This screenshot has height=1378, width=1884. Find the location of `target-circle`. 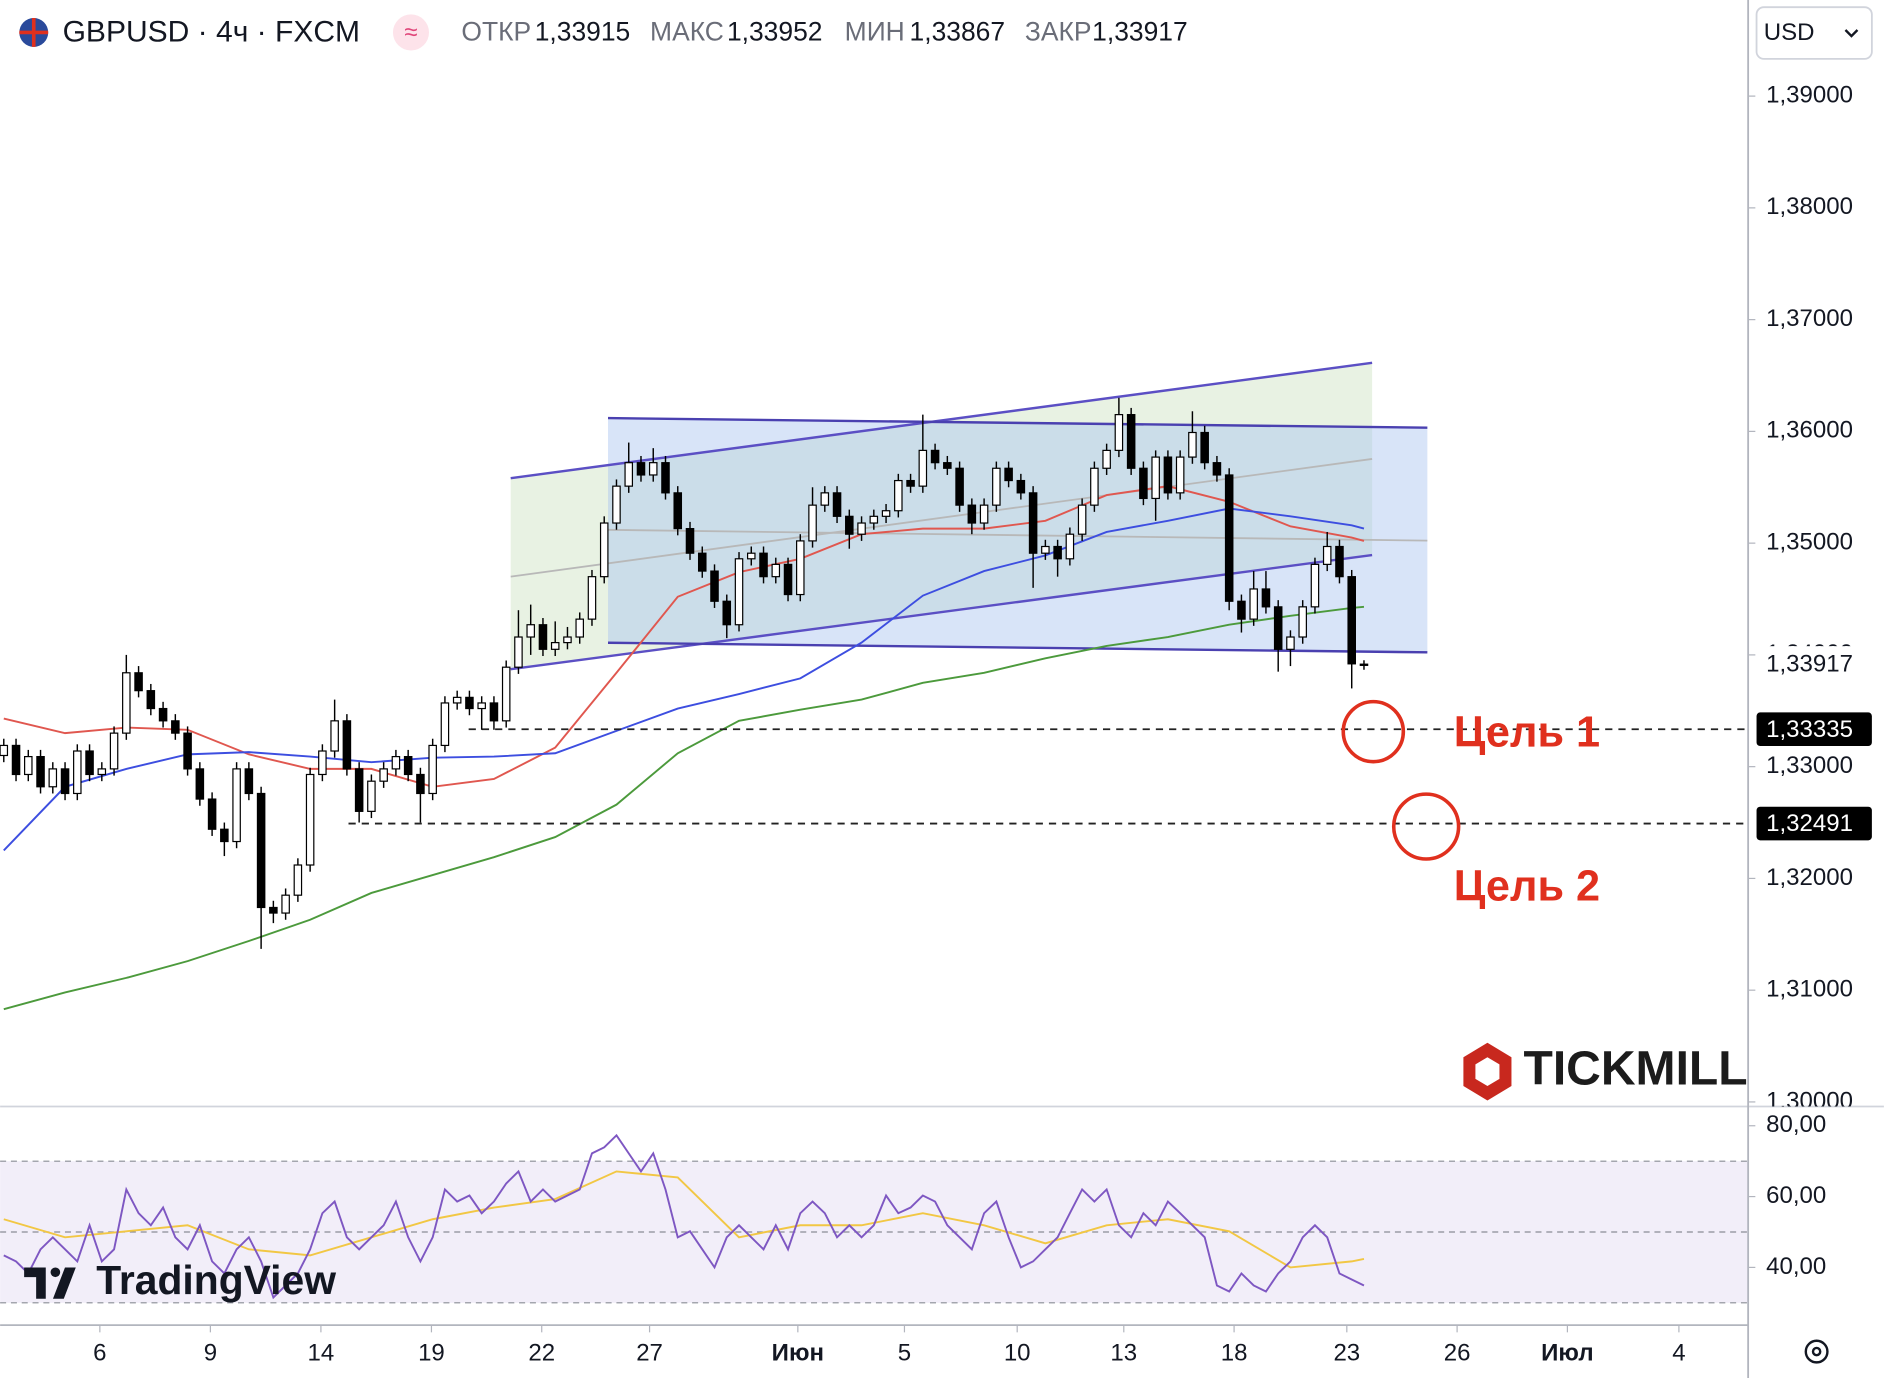

target-circle is located at coordinates (1426, 826).